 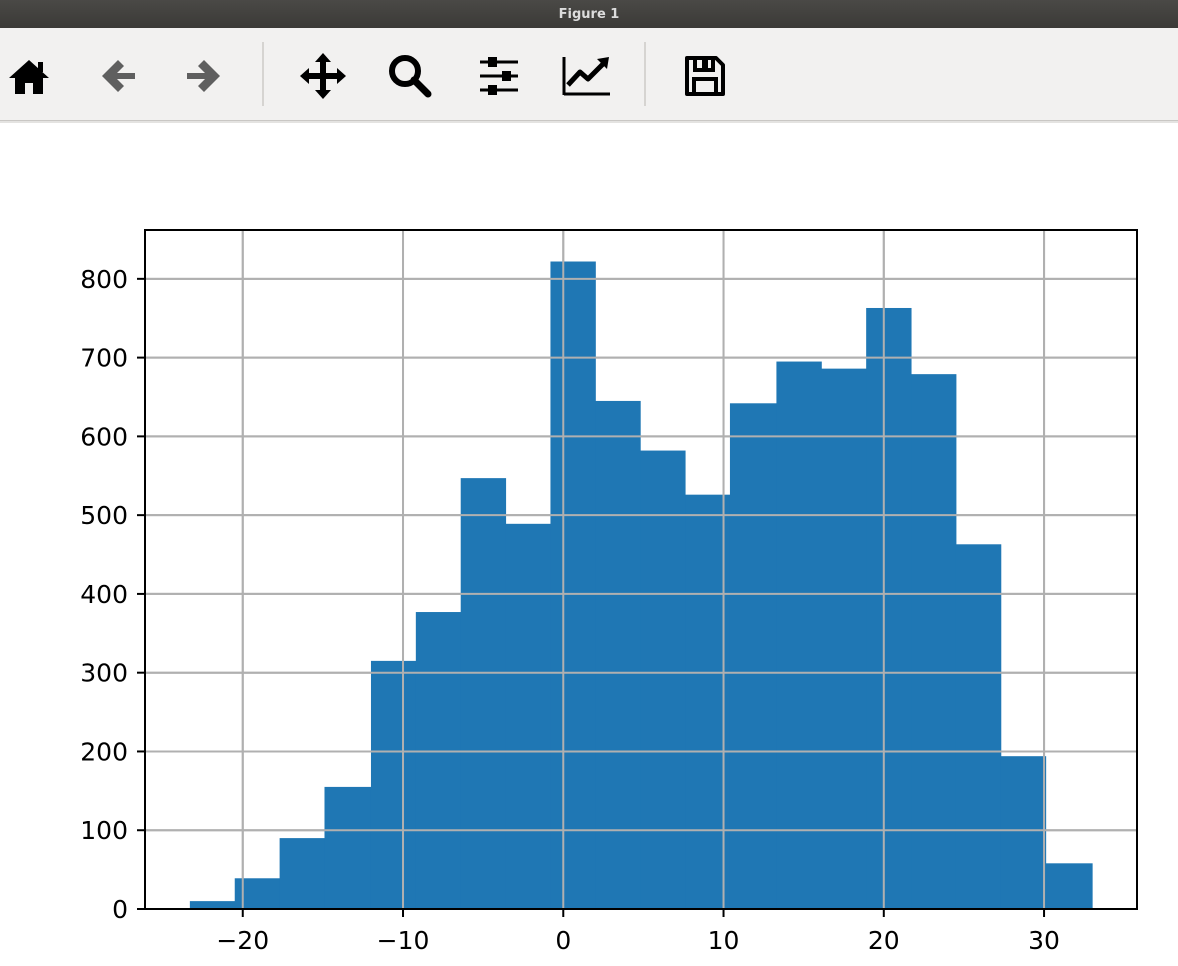 What do you see at coordinates (104, 358) in the screenshot?
I see `y-tick-label: 700` at bounding box center [104, 358].